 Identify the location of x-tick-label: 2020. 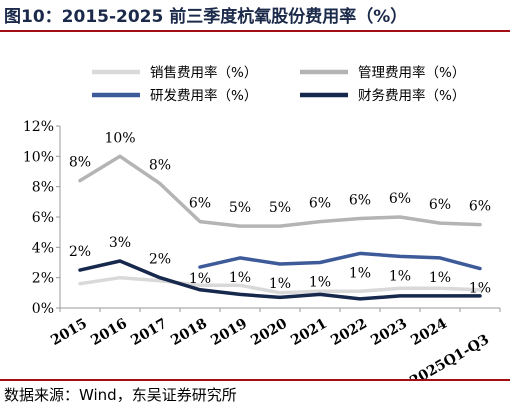
(269, 331).